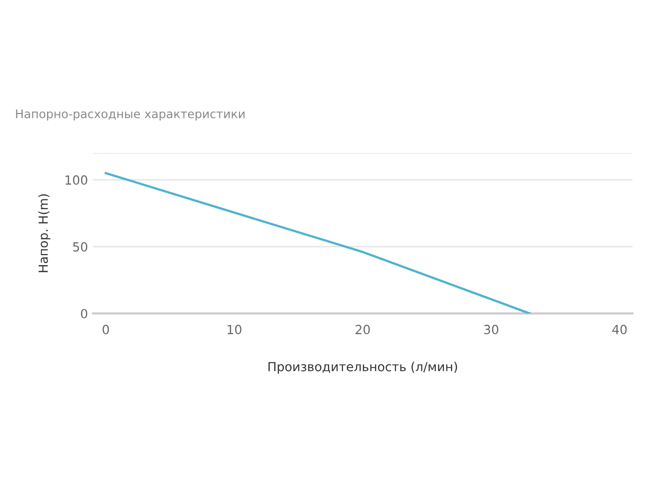 This screenshot has width=650, height=486. Describe the element at coordinates (44, 233) in the screenshot. I see `y-axis-title: Напор. H(m)` at that location.